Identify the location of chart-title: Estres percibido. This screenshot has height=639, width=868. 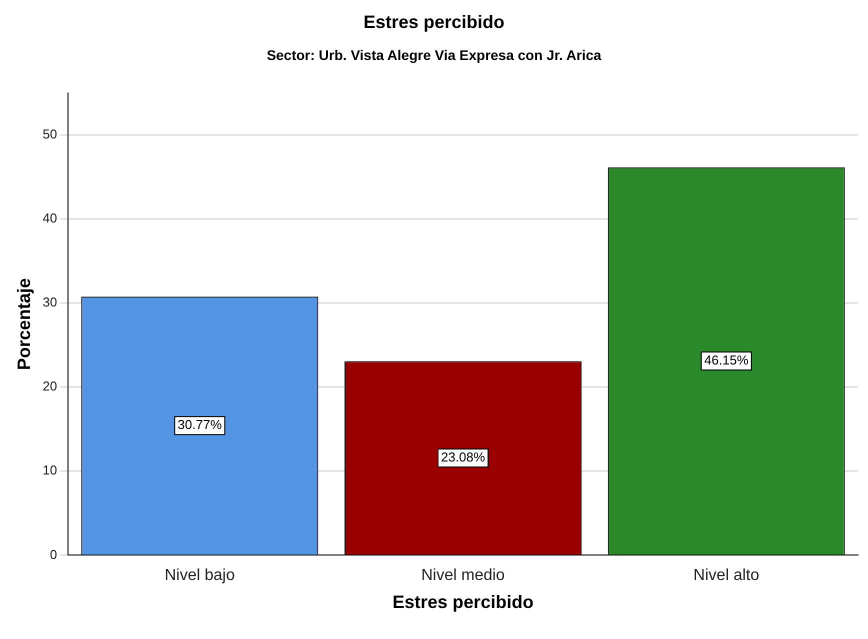
(434, 22).